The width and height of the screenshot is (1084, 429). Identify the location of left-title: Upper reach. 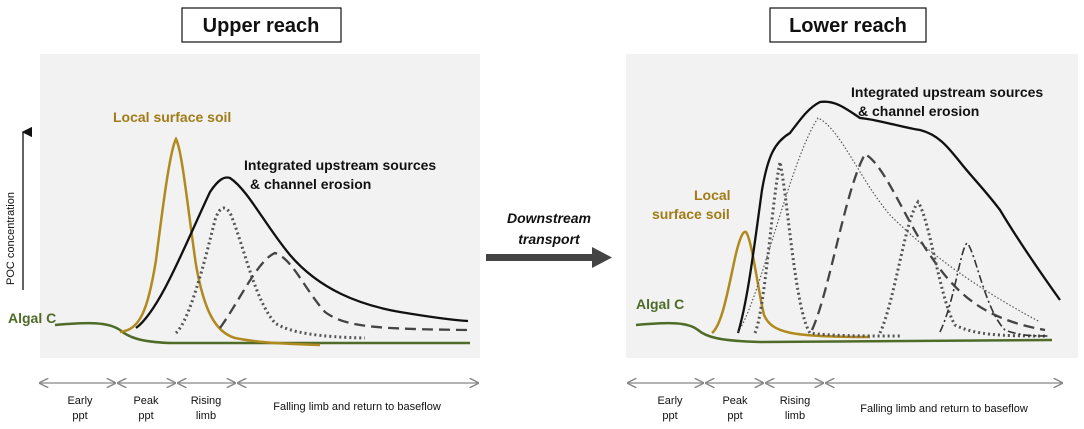
(261, 26).